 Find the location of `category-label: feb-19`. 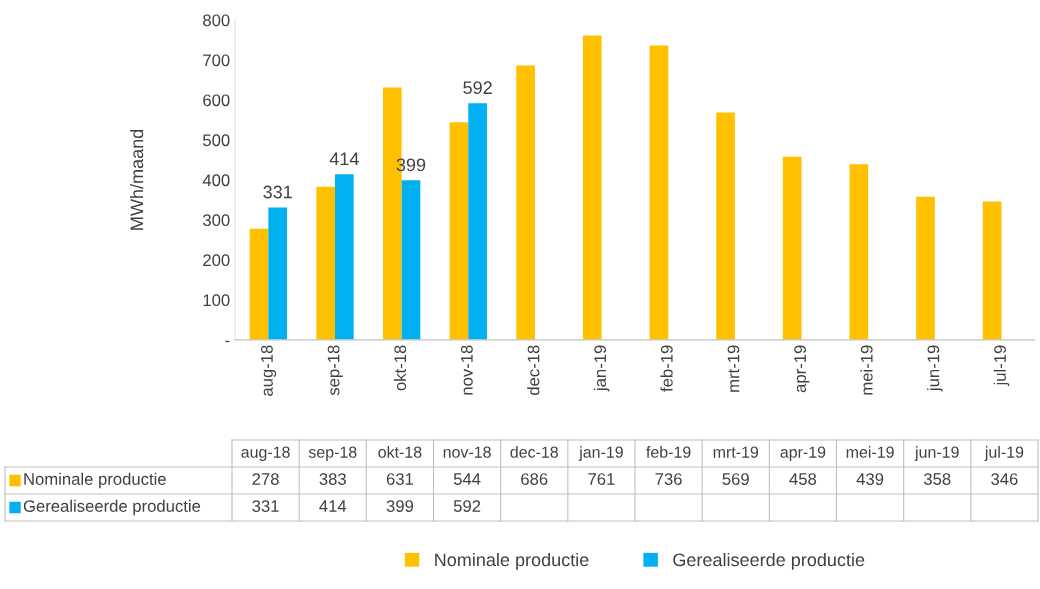

category-label: feb-19 is located at coordinates (668, 452).